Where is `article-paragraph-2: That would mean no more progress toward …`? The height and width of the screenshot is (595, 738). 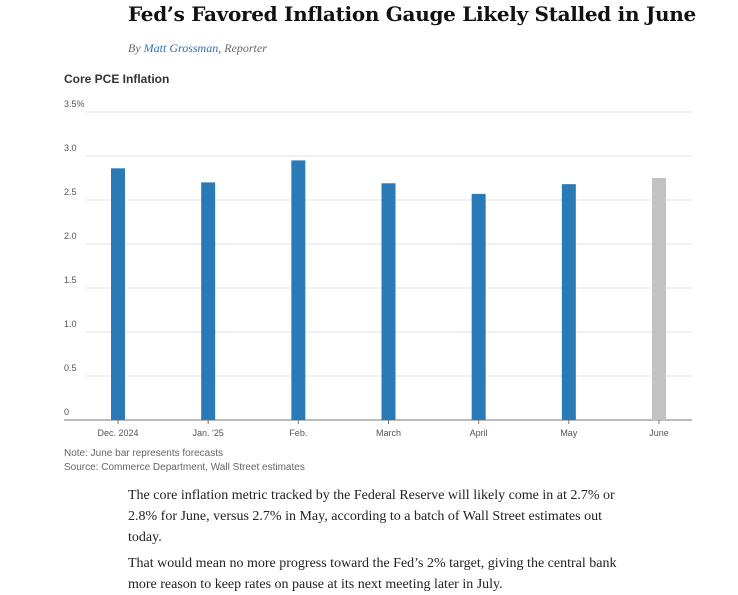 article-paragraph-2: That would mean no more progress toward … is located at coordinates (372, 574).